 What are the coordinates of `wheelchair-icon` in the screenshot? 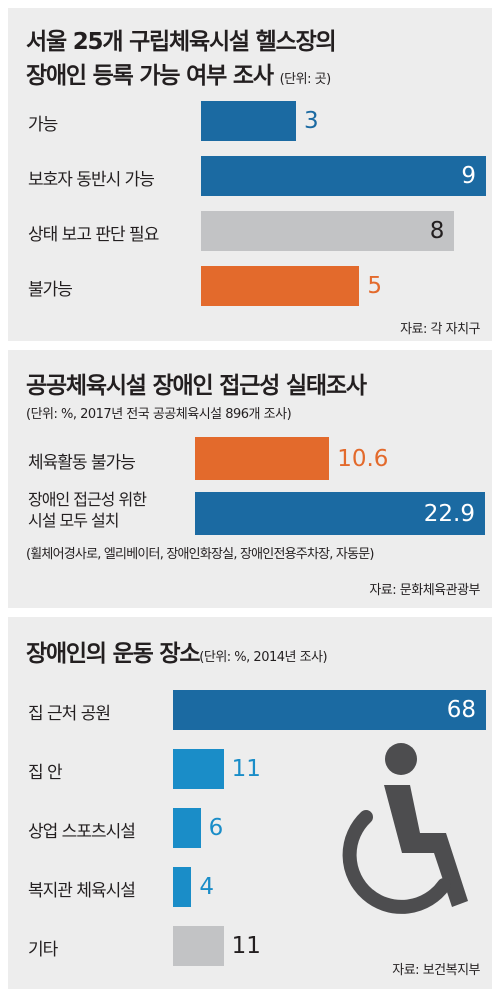 It's located at (405, 828).